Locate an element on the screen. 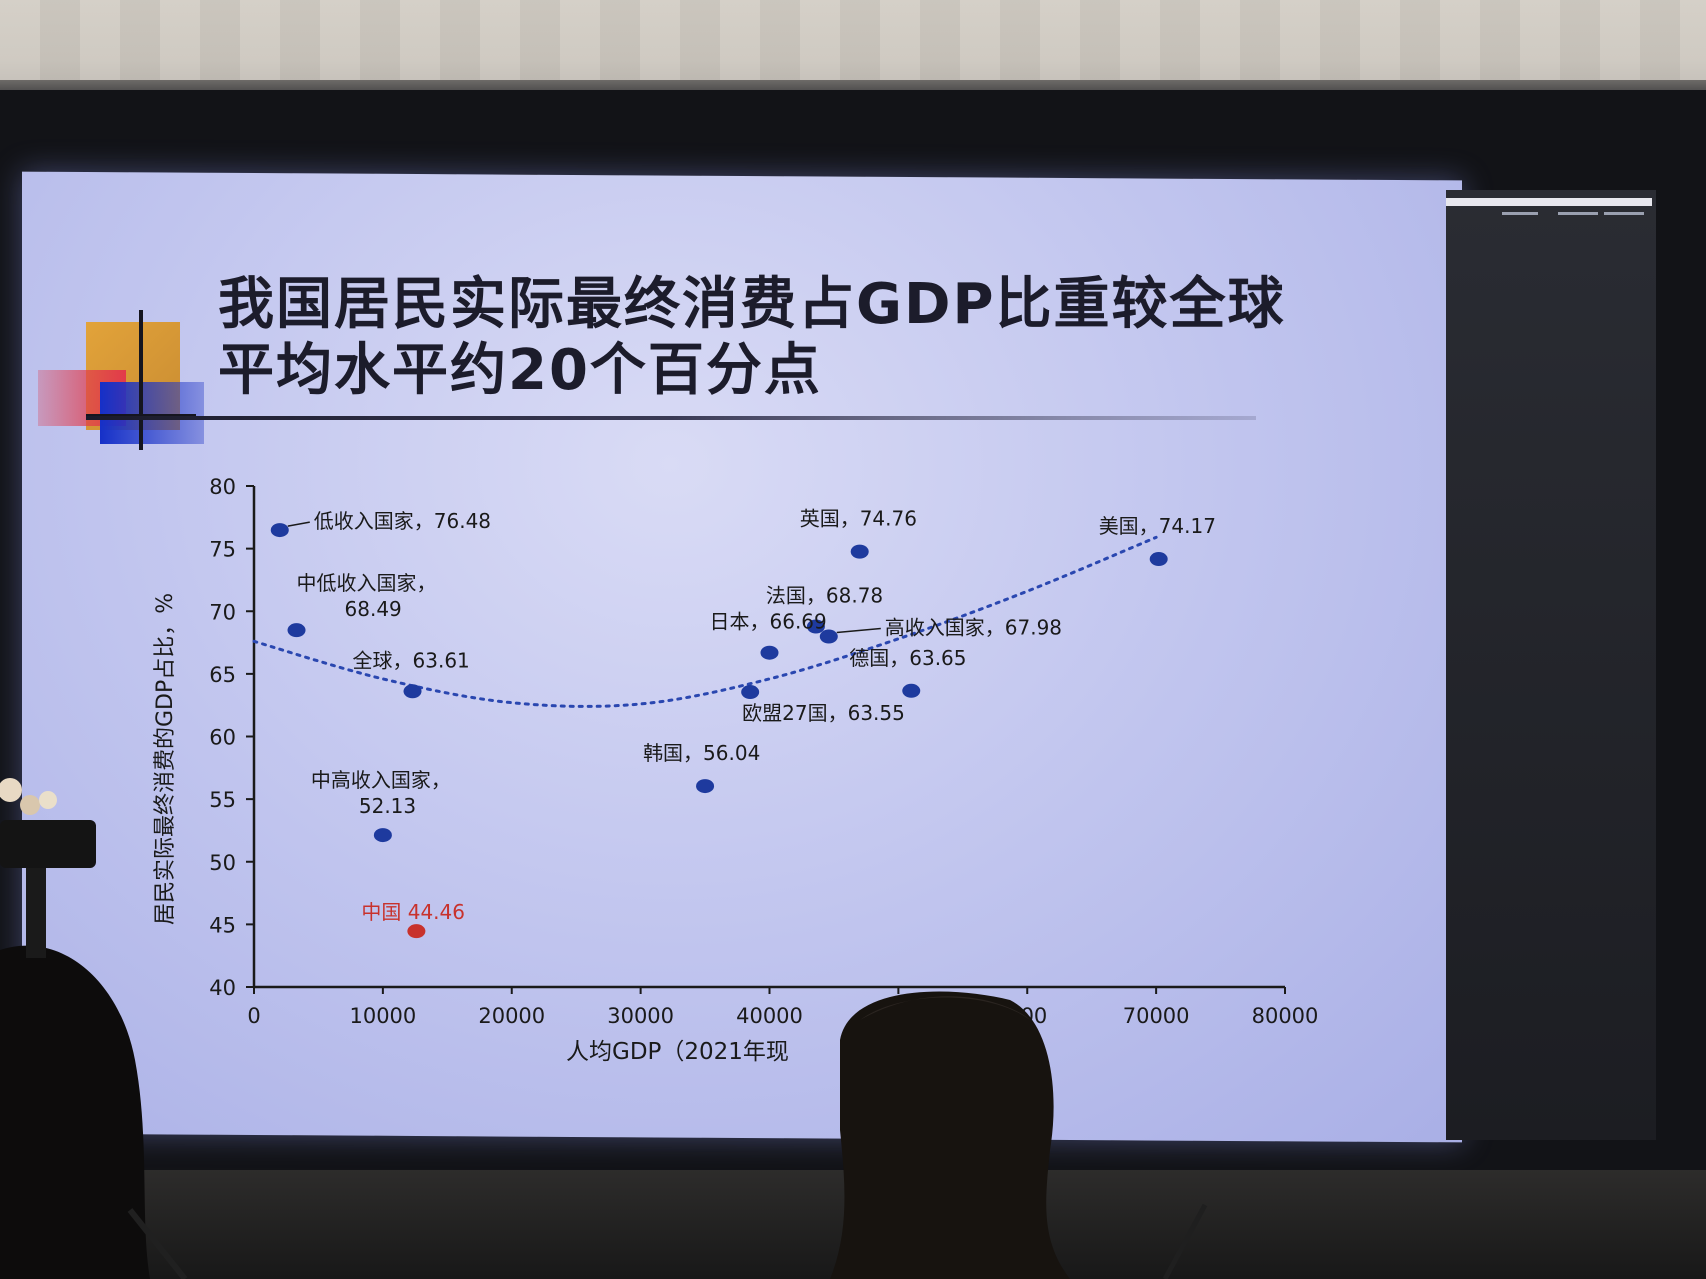 Image resolution: width=1706 pixels, height=1279 pixels. side-panel is located at coordinates (1551, 665).